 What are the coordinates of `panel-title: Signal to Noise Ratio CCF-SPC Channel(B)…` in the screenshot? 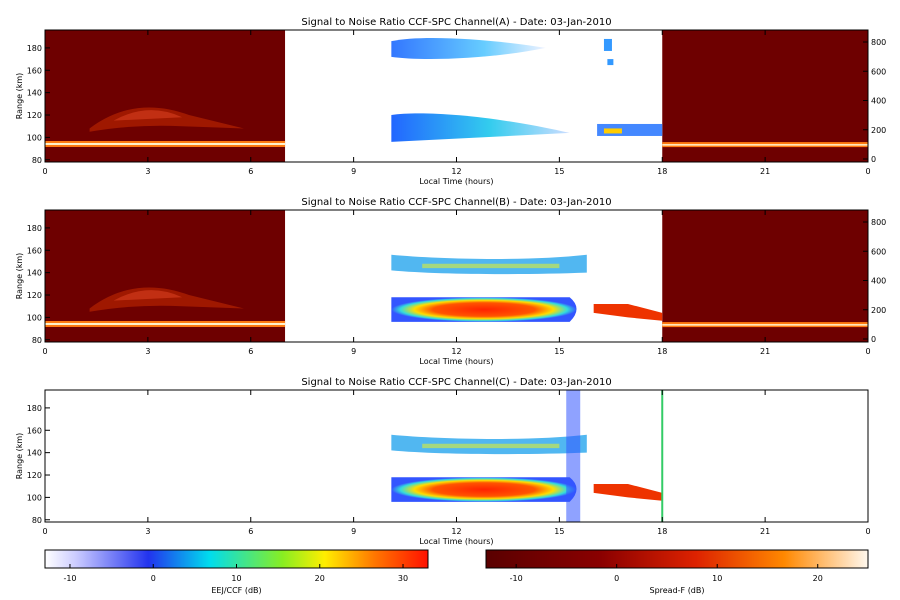 It's located at (456, 202).